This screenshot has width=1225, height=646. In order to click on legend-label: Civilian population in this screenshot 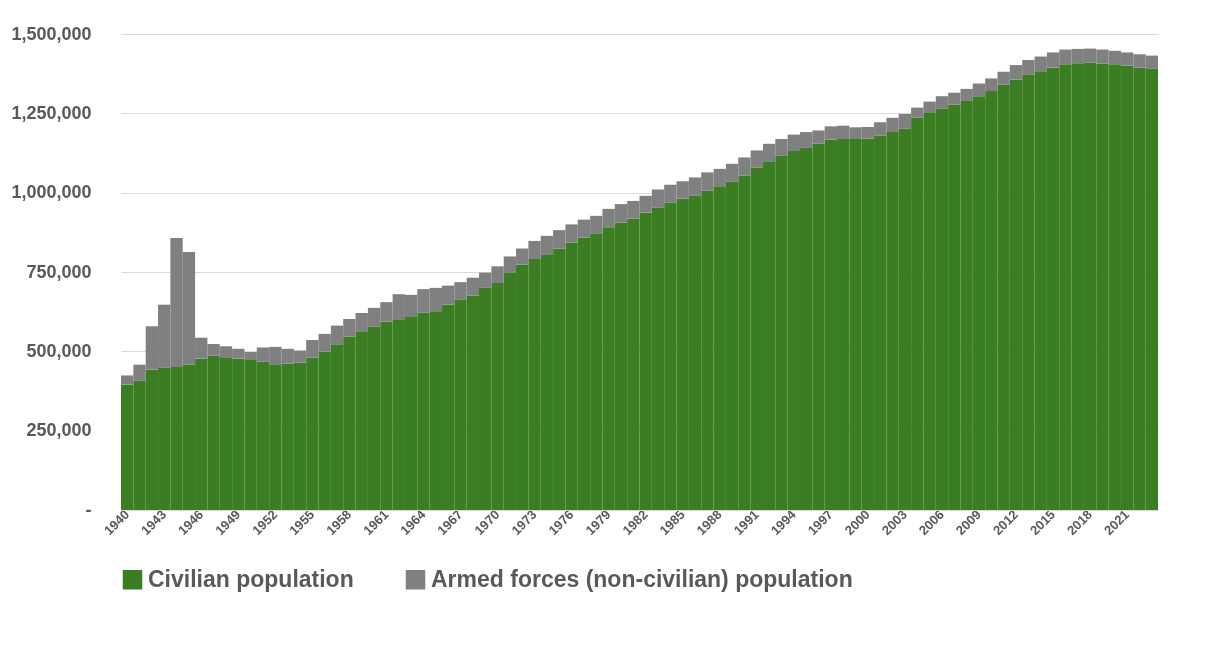, I will do `click(251, 578)`.